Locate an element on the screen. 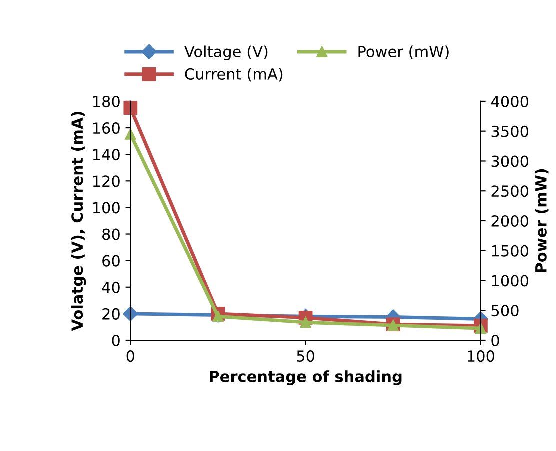 This screenshot has width=556, height=451. y2-tick-label: 500 is located at coordinates (505, 311).